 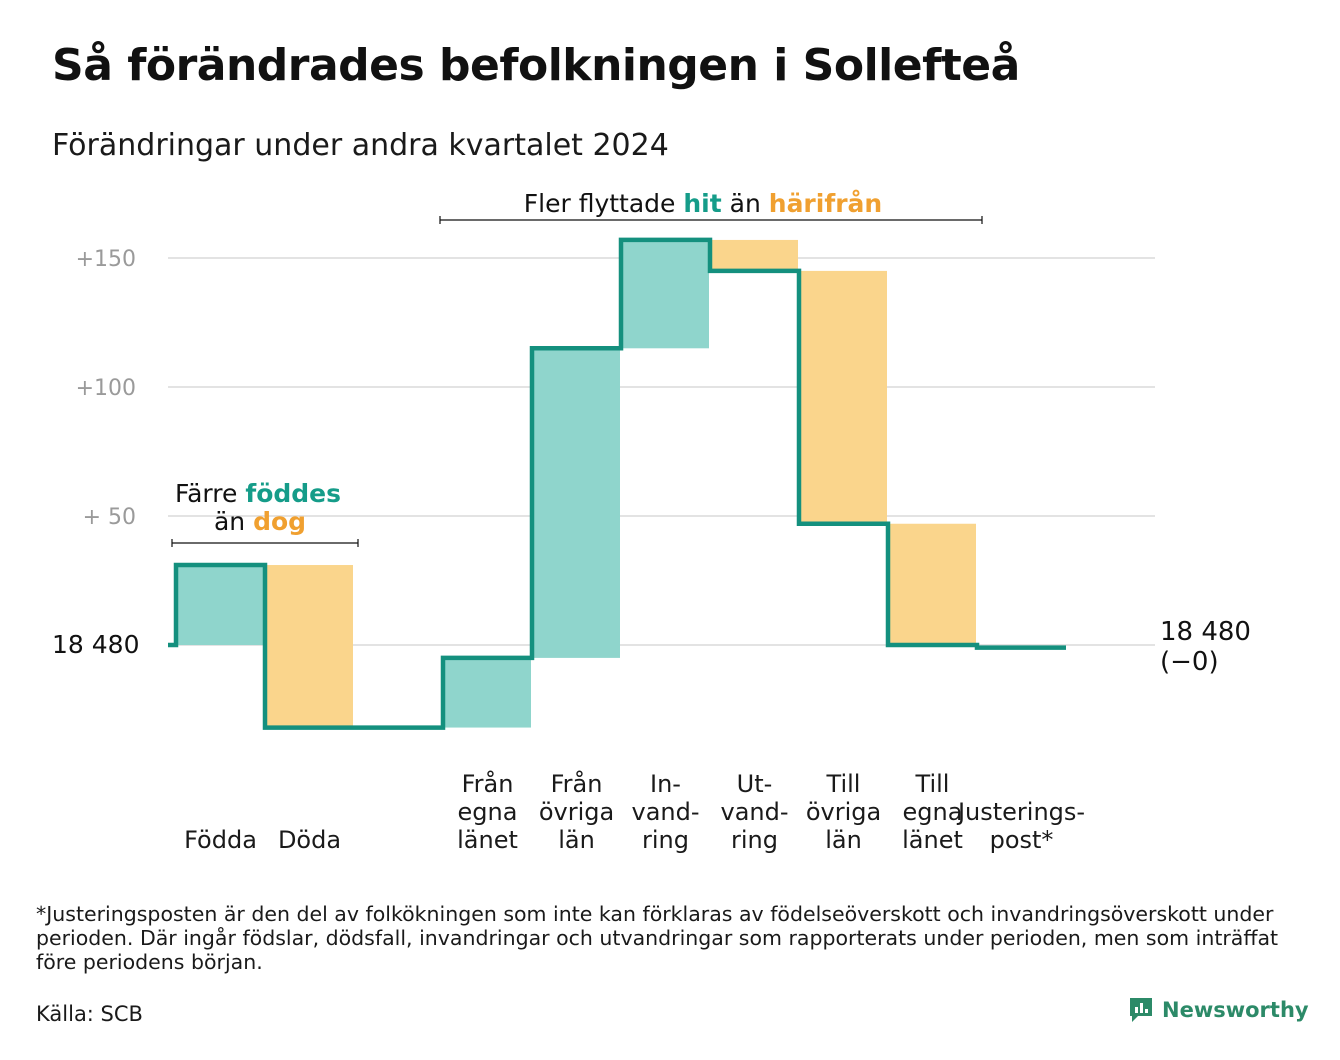 I want to click on category-label: Ut-, so click(x=755, y=784).